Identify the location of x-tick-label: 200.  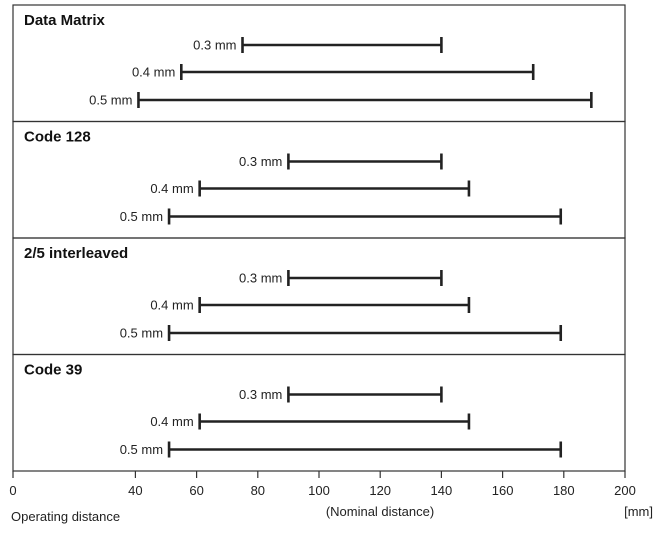
(625, 490).